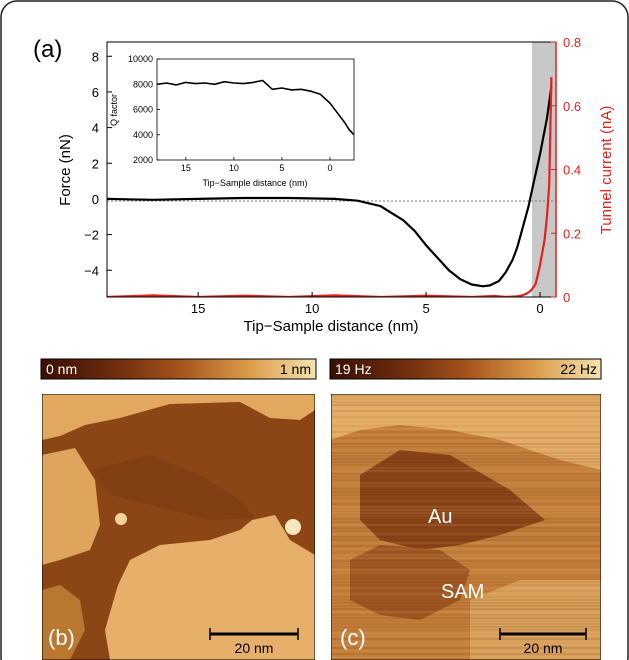 Image resolution: width=629 pixels, height=660 pixels. I want to click on y-left-tick-label: 8, so click(95, 56).